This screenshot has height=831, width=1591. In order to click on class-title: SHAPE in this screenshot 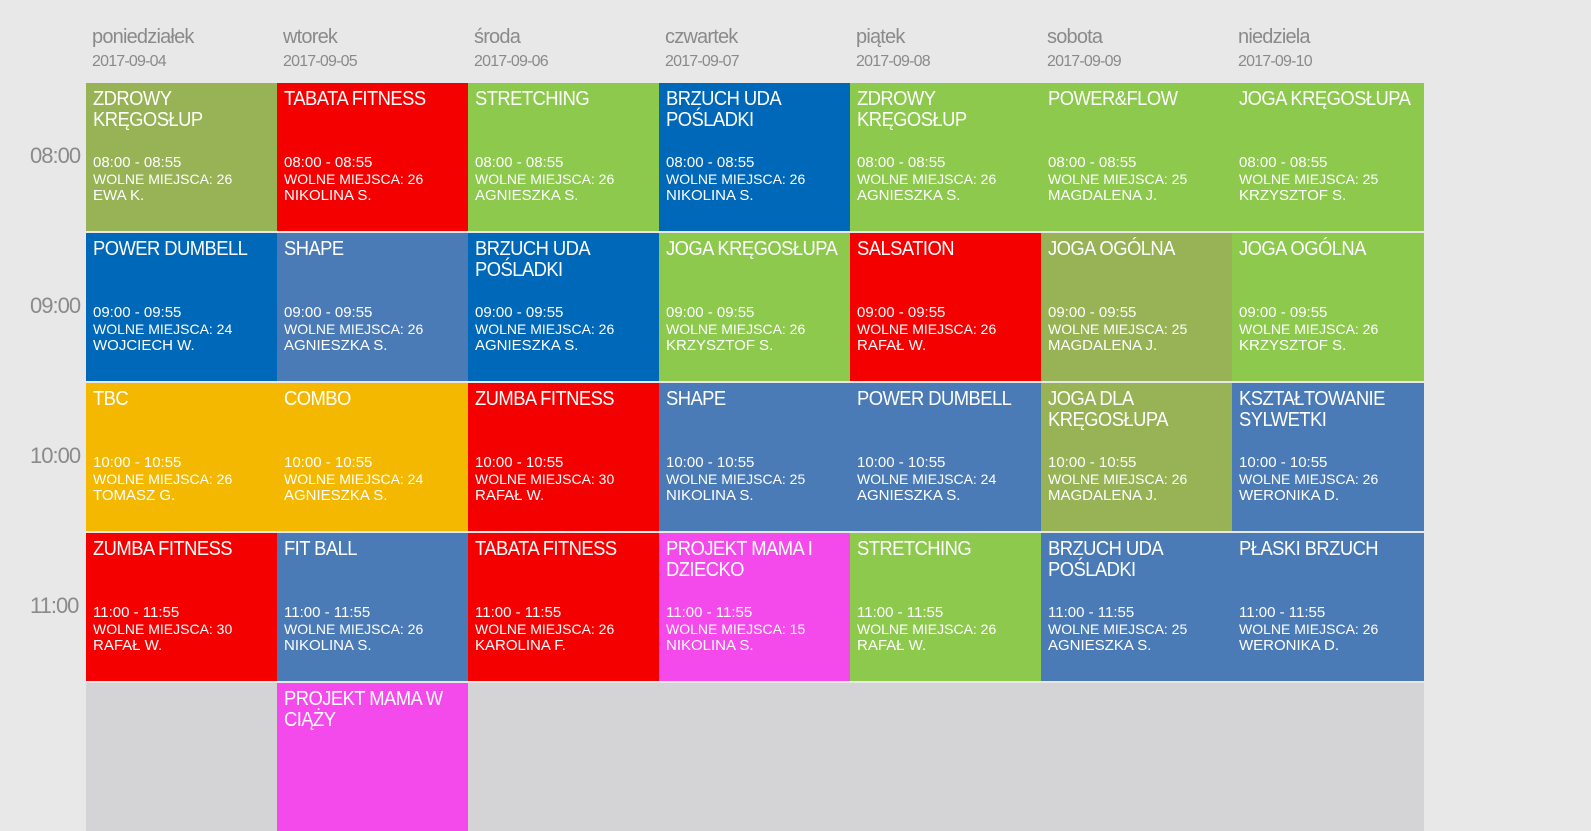, I will do `click(696, 399)`.